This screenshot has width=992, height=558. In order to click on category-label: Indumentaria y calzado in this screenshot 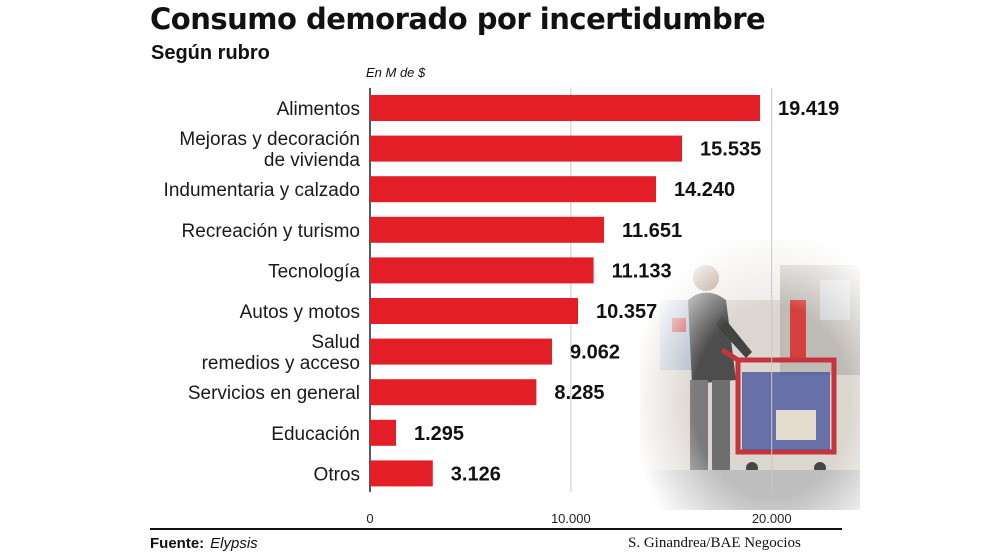, I will do `click(262, 190)`.